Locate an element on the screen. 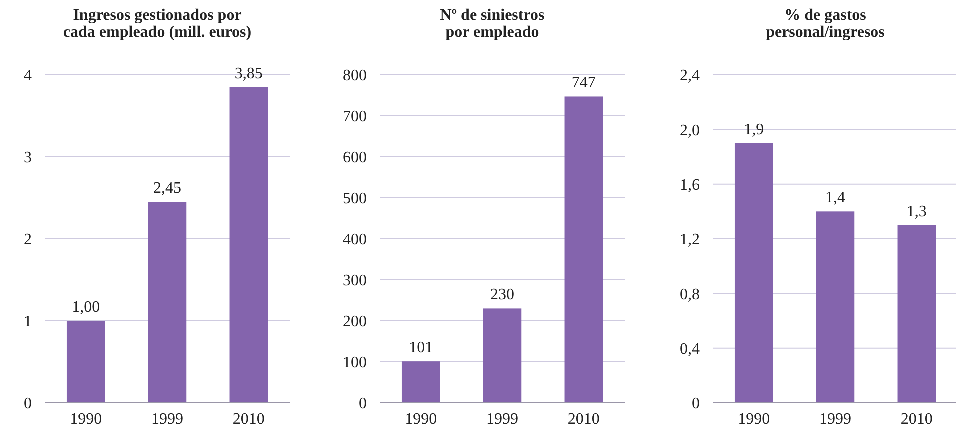 The image size is (956, 432). y-tick-label: 300 is located at coordinates (355, 281).